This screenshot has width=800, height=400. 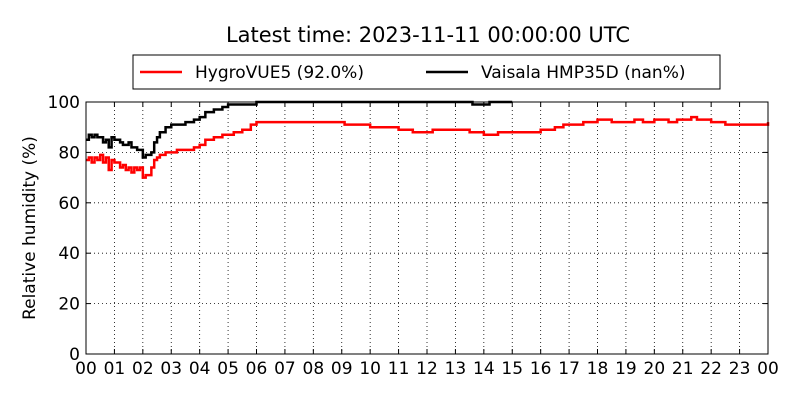 I want to click on series-line-hmp35d, so click(x=299, y=129).